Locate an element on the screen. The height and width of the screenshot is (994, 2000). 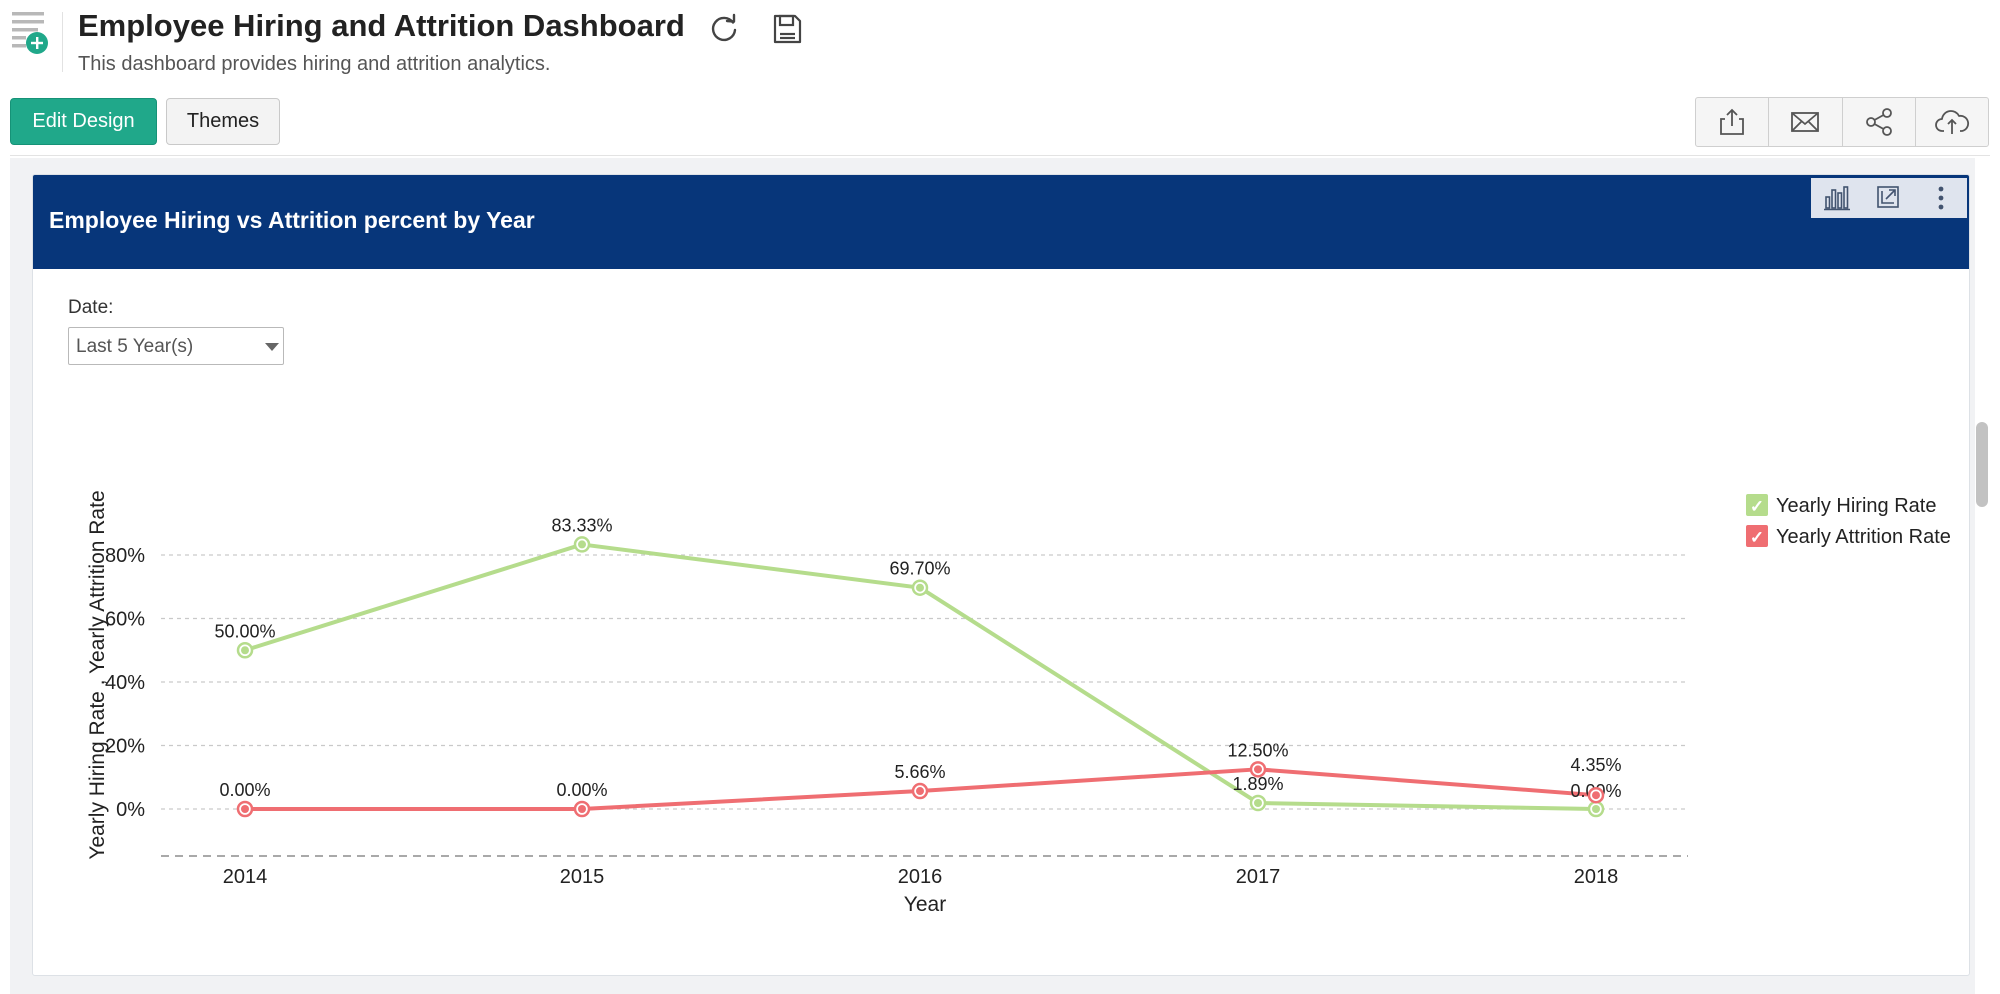
legend-label: Yearly Hiring Rate is located at coordinates (1856, 506).